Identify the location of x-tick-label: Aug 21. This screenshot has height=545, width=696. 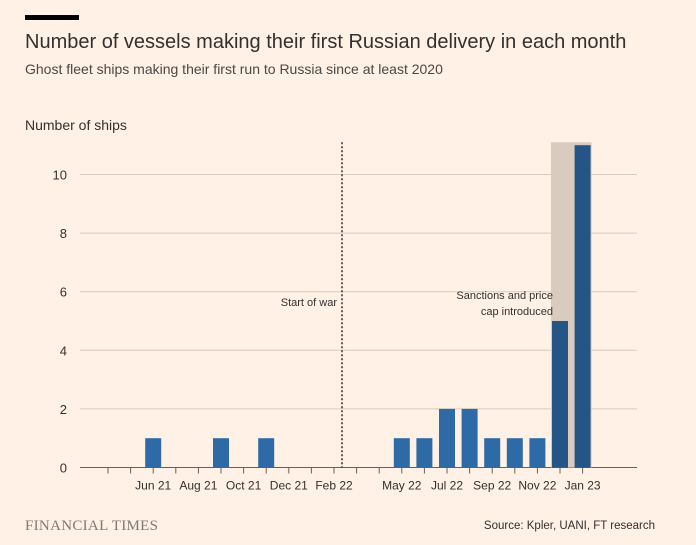
(198, 486).